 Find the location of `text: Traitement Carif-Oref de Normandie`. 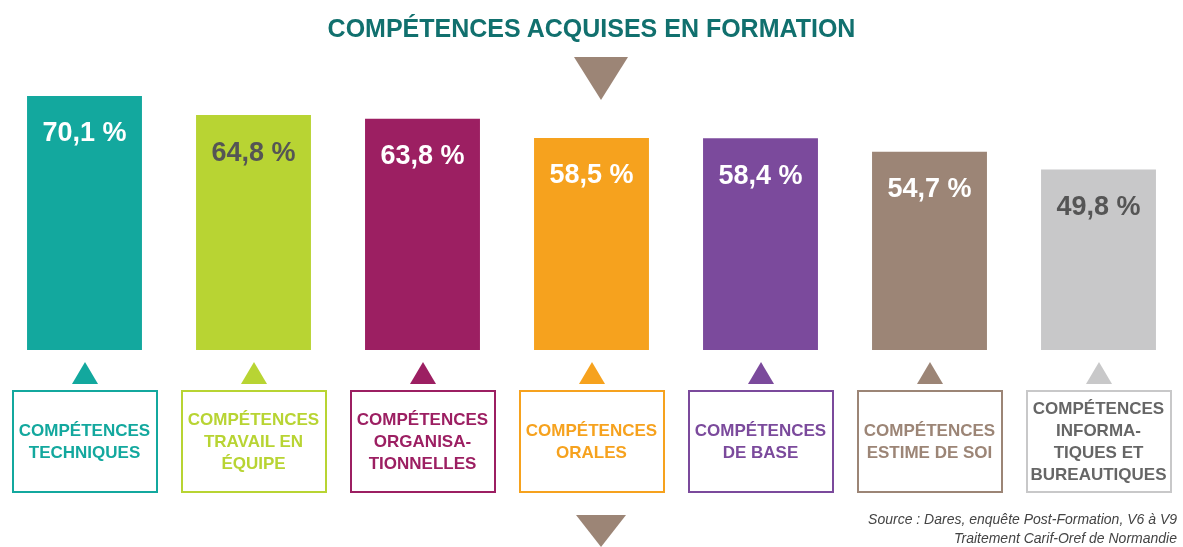

text: Traitement Carif-Oref de Normandie is located at coordinates (1064, 538).